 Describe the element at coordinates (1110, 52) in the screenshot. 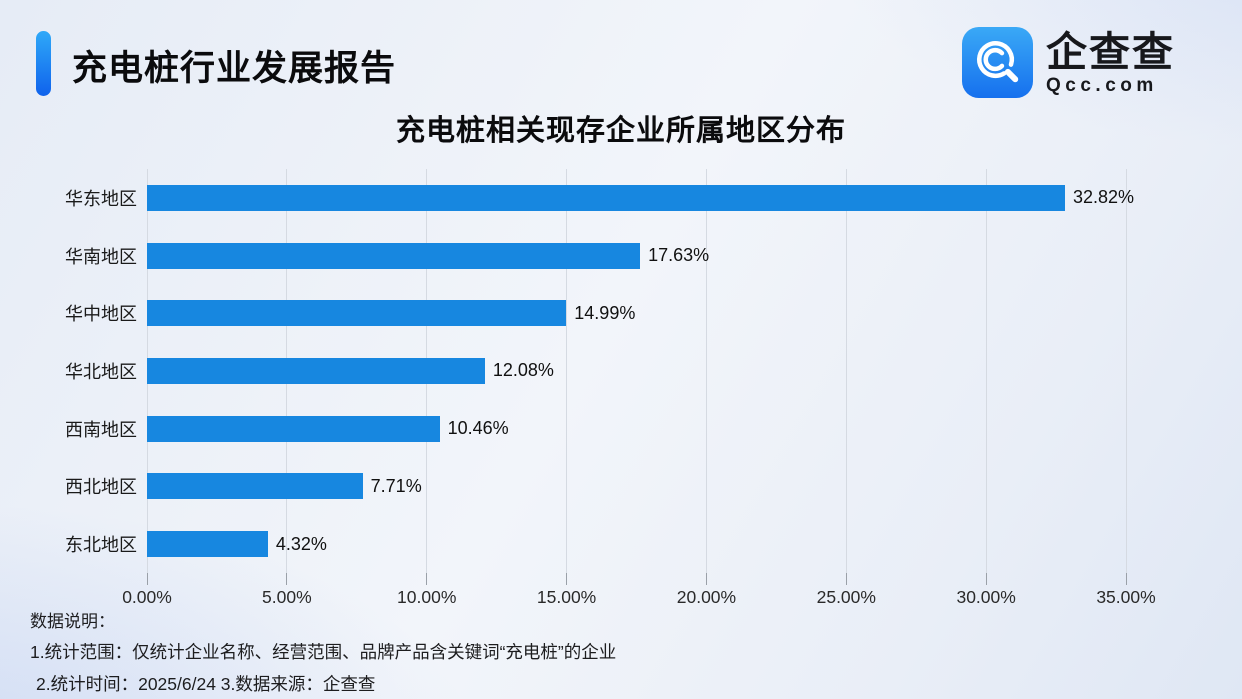

I see `qcc-logo-name: 企查查` at that location.